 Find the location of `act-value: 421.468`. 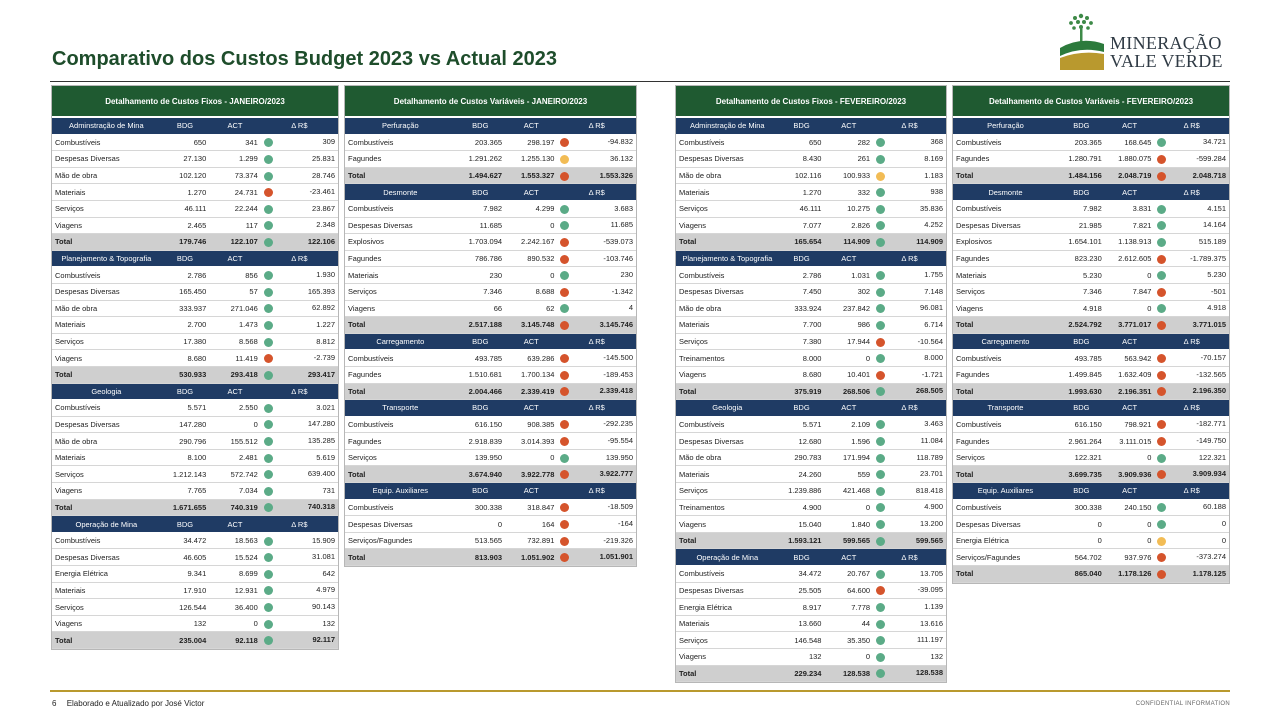

act-value: 421.468 is located at coordinates (849, 491).